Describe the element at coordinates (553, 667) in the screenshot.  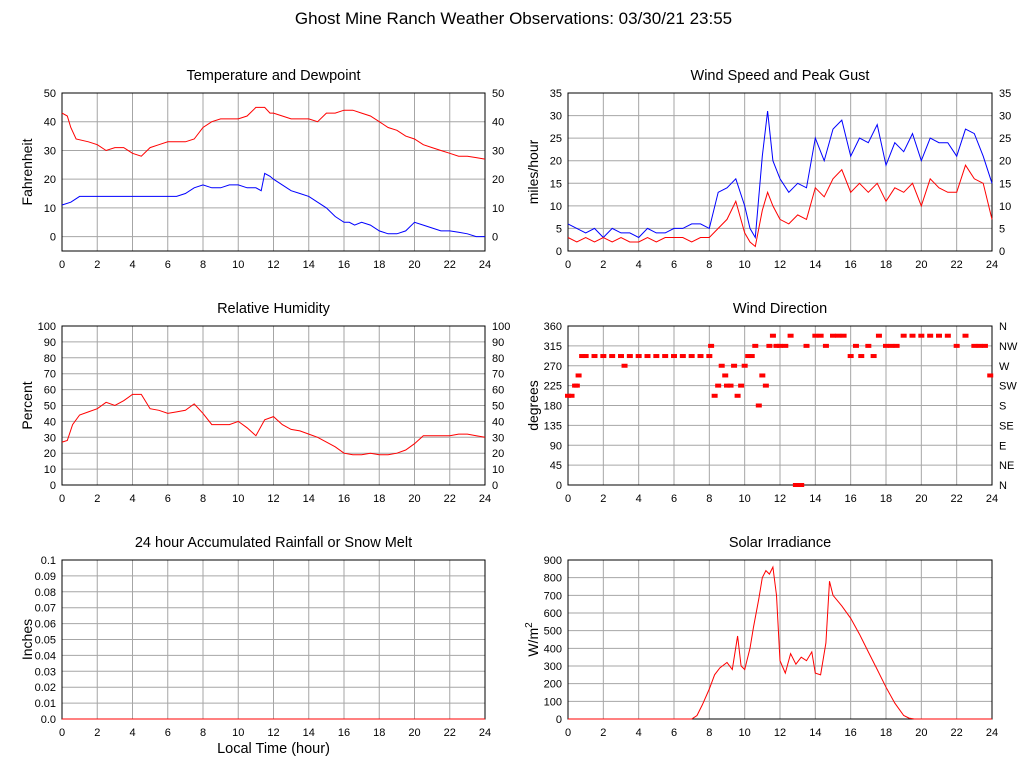
I see `y-tick-label: 300` at that location.